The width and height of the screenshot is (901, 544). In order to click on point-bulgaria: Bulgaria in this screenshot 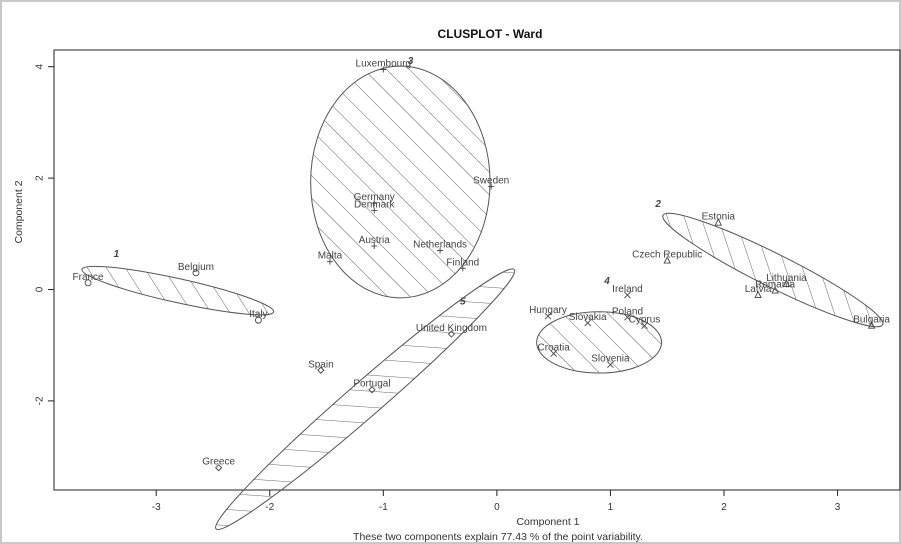, I will do `click(871, 322)`.